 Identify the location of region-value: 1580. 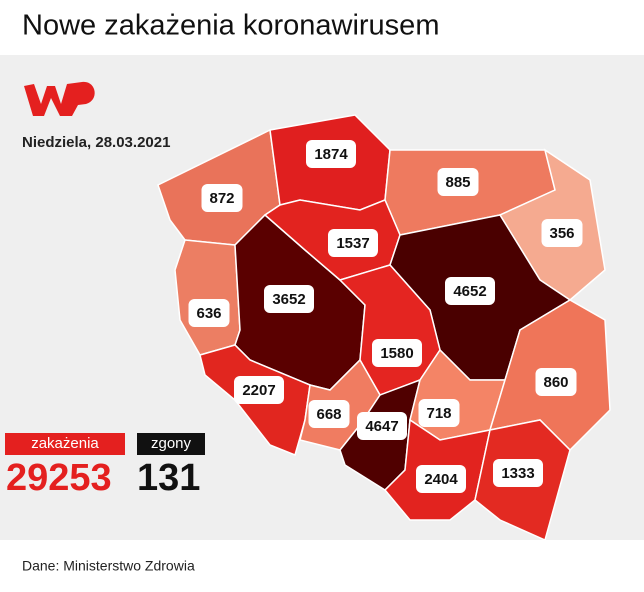
(396, 353).